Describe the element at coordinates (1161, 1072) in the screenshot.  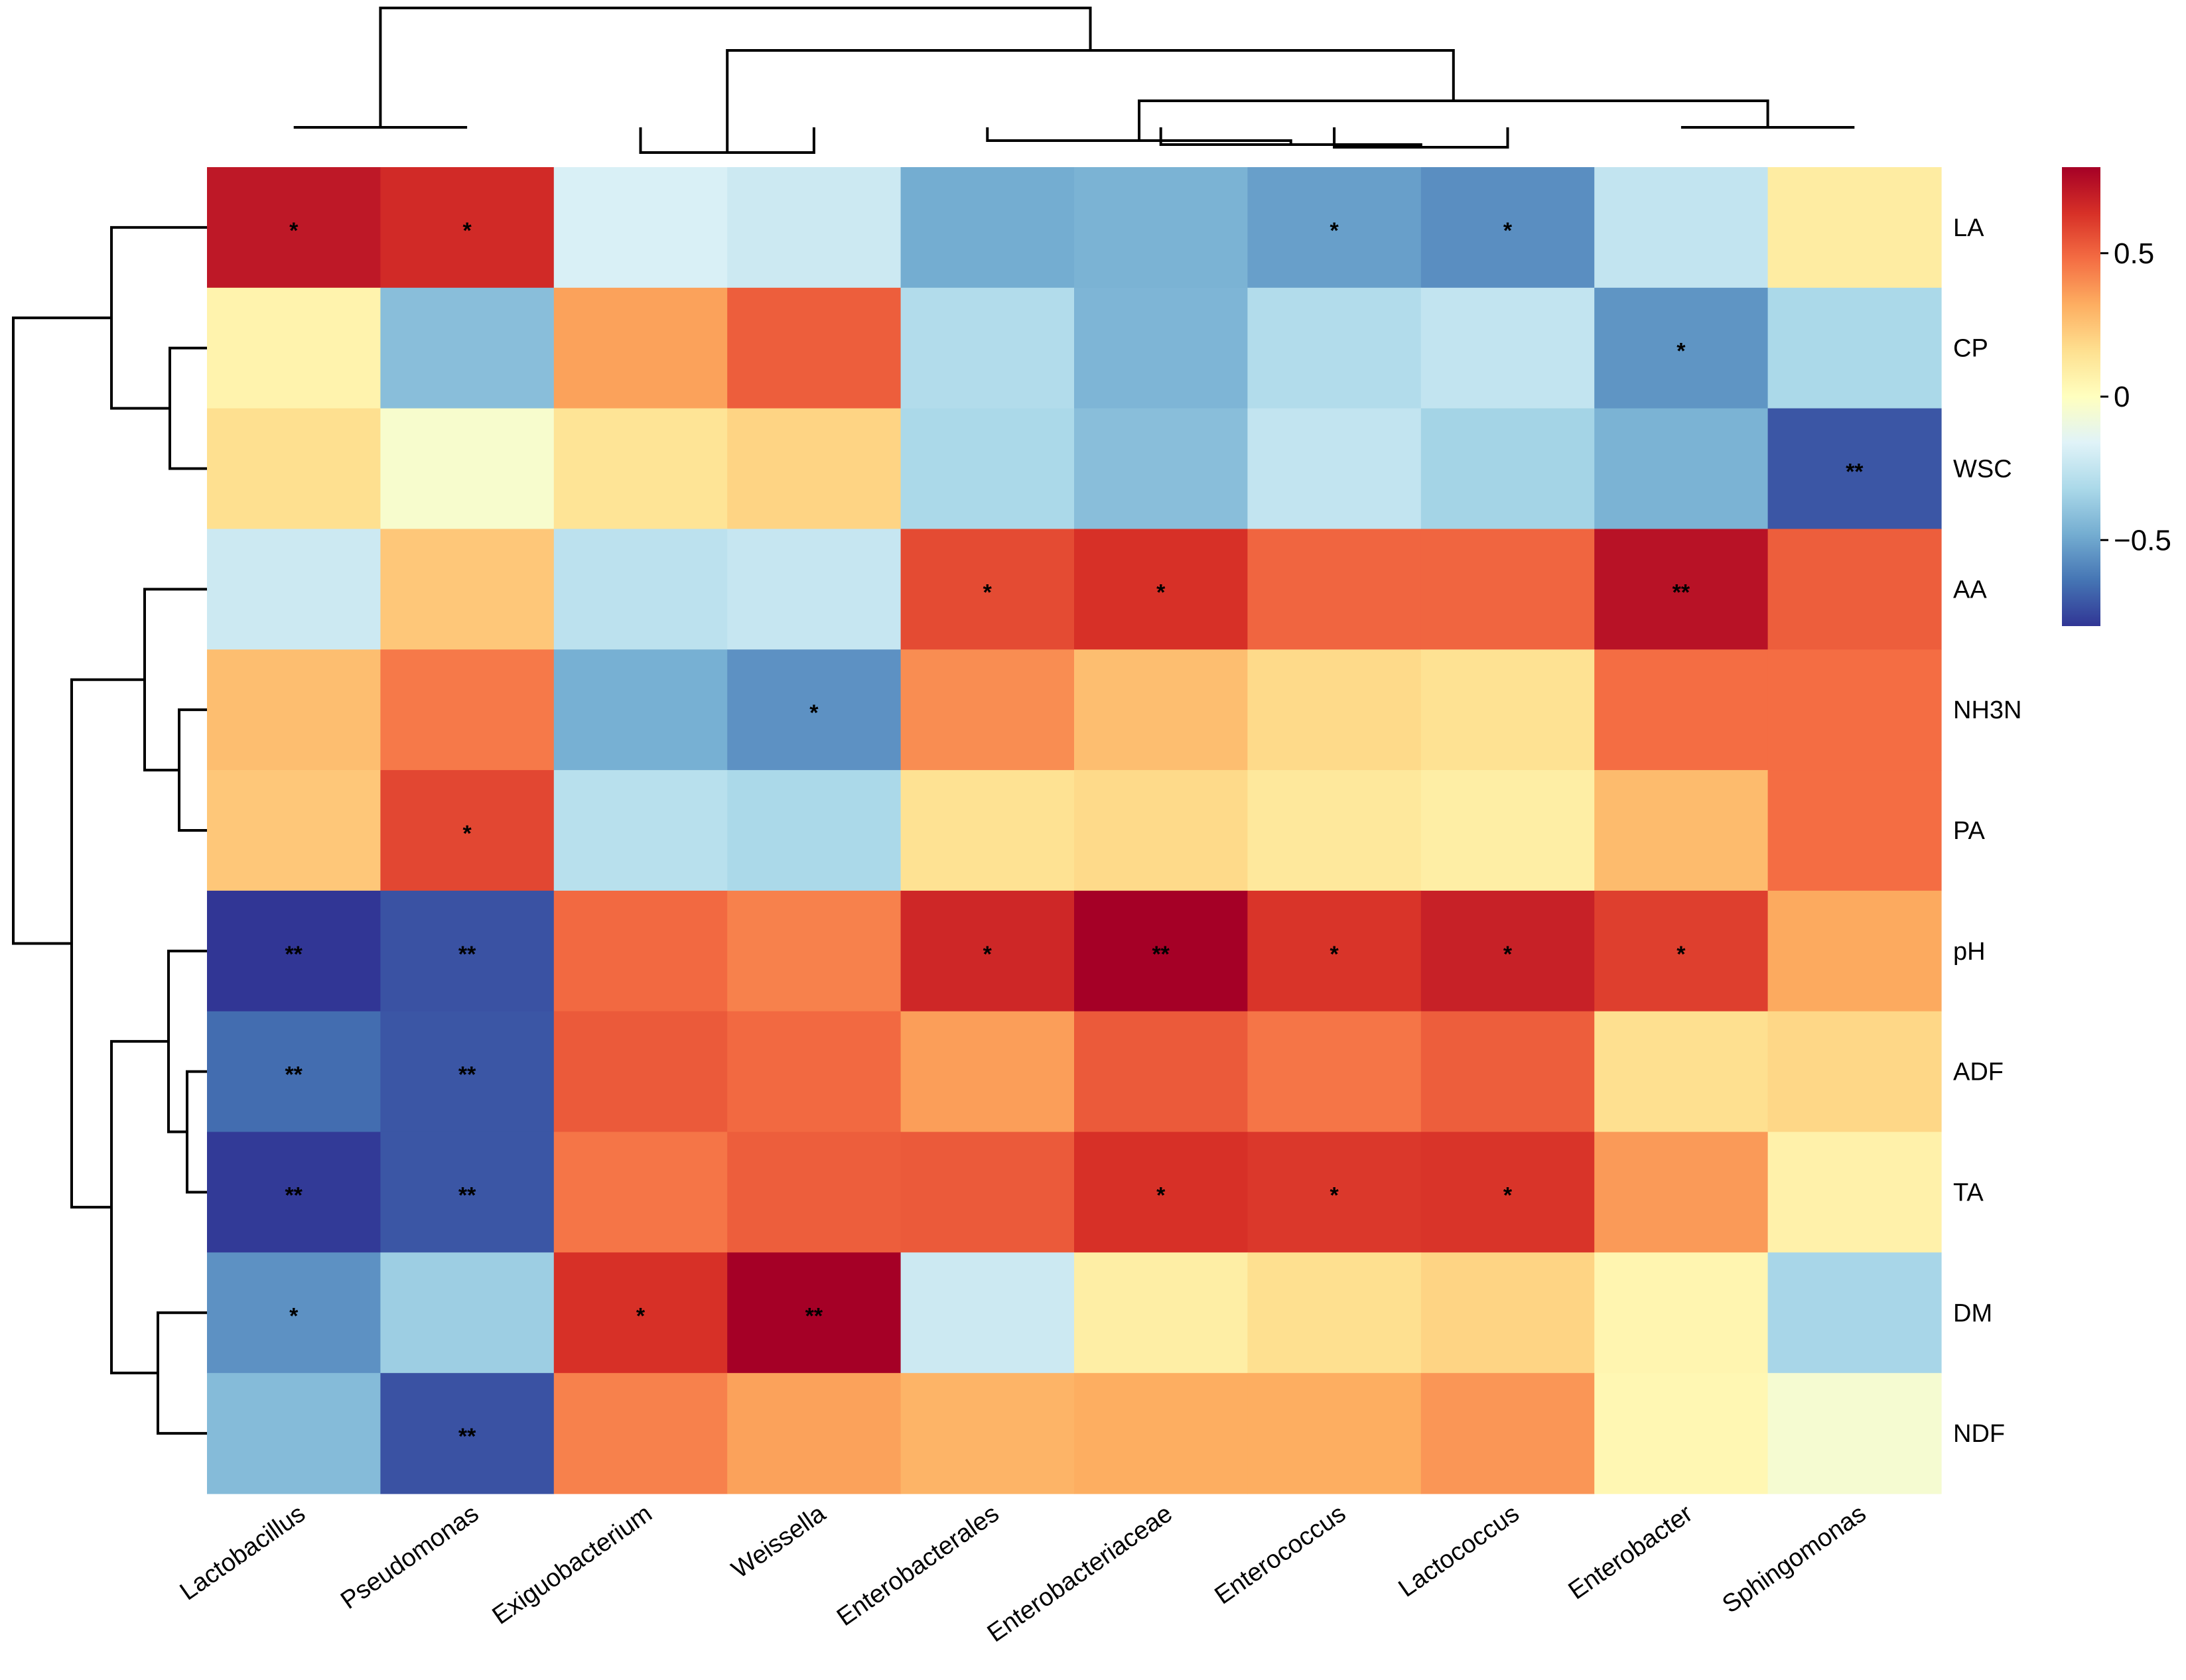
I see `heatmap-cell-adf-enterobacteriaceae` at that location.